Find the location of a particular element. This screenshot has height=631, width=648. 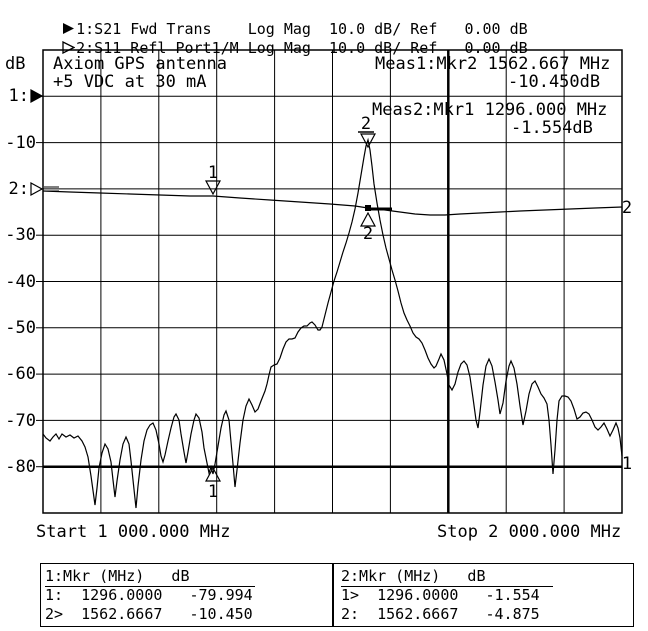

meas2-readout-line2: -1.554dB is located at coordinates (552, 128).